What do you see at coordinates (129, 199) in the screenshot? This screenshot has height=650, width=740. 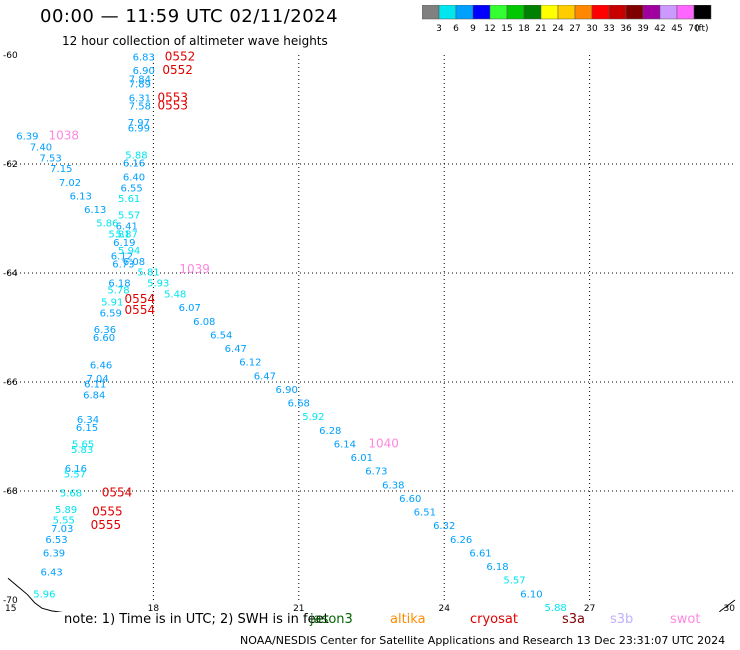 I see `wave-height-value: 5.61` at bounding box center [129, 199].